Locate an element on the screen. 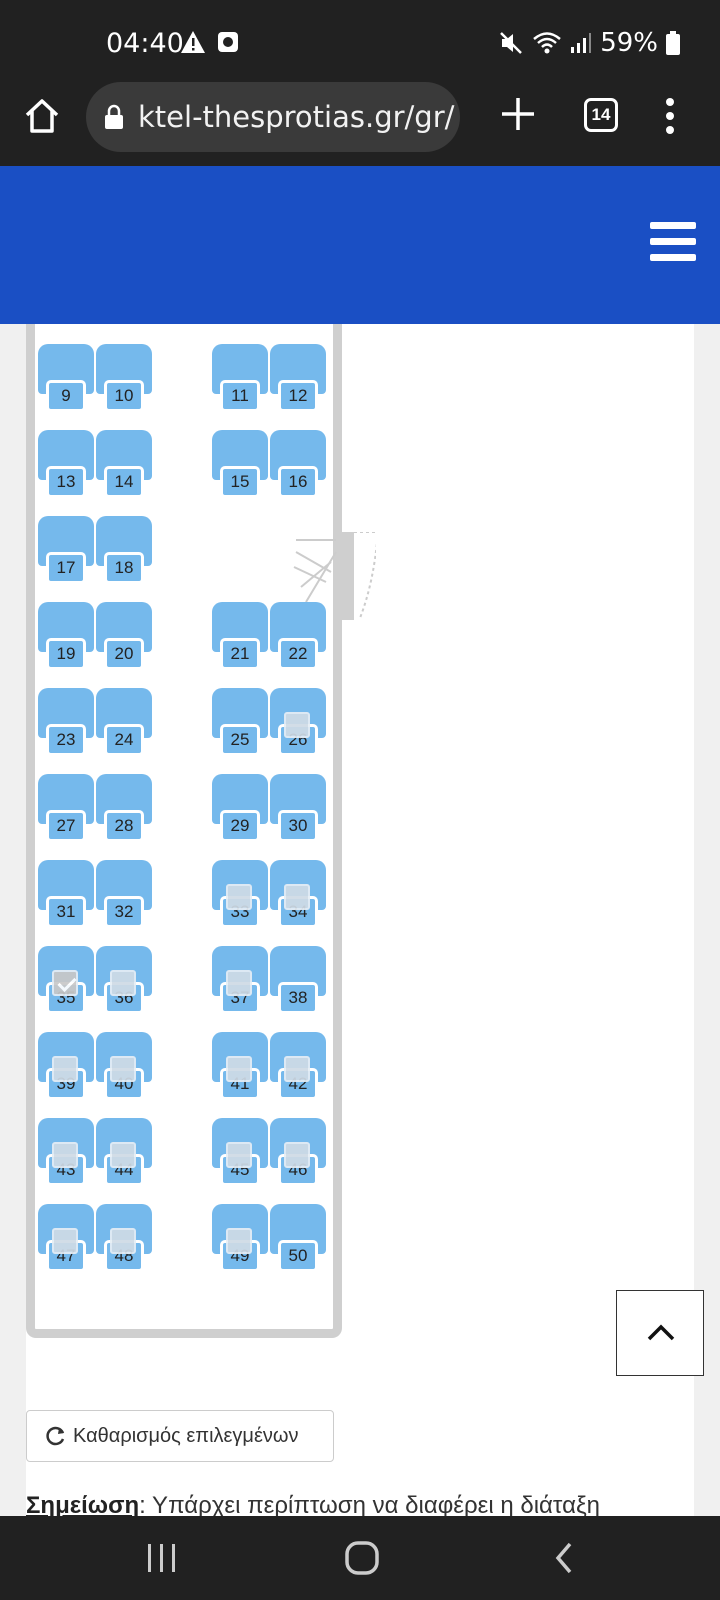 Image resolution: width=720 pixels, height=1600 pixels. seat-5: 5 is located at coordinates (66, 327).